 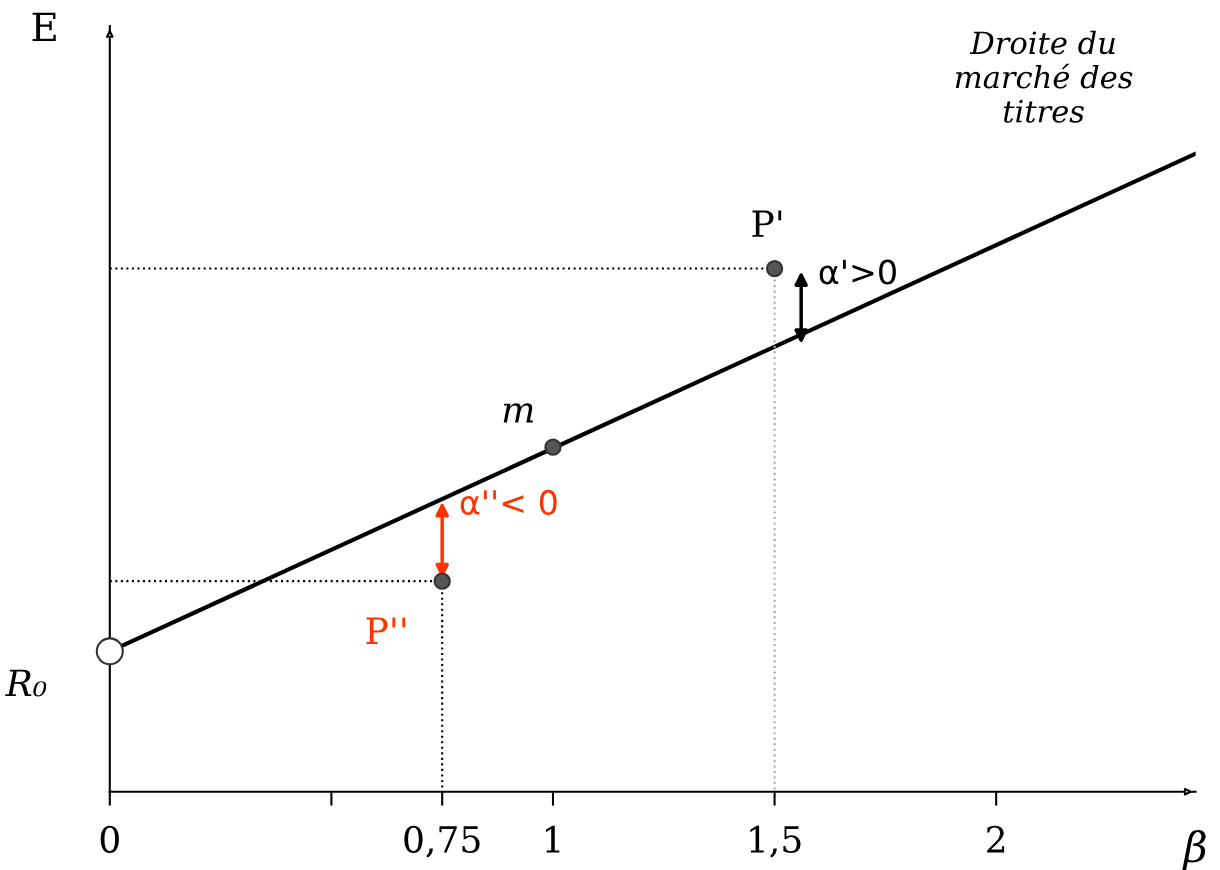 What do you see at coordinates (996, 839) in the screenshot?
I see `x-tick-label: 2` at bounding box center [996, 839].